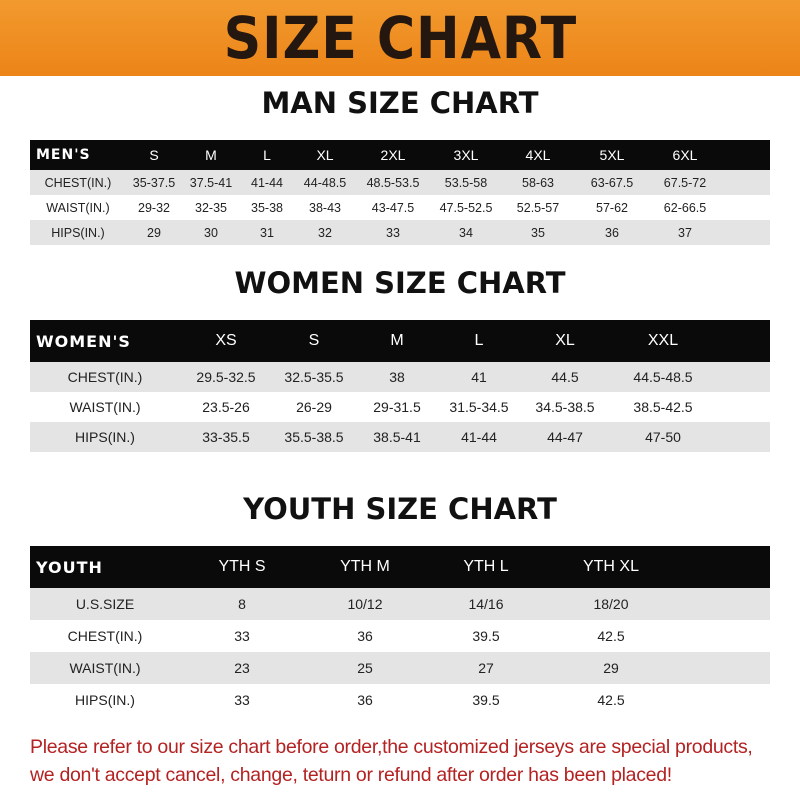  I want to click on measurement-cell: 34.5-38.5, so click(565, 407).